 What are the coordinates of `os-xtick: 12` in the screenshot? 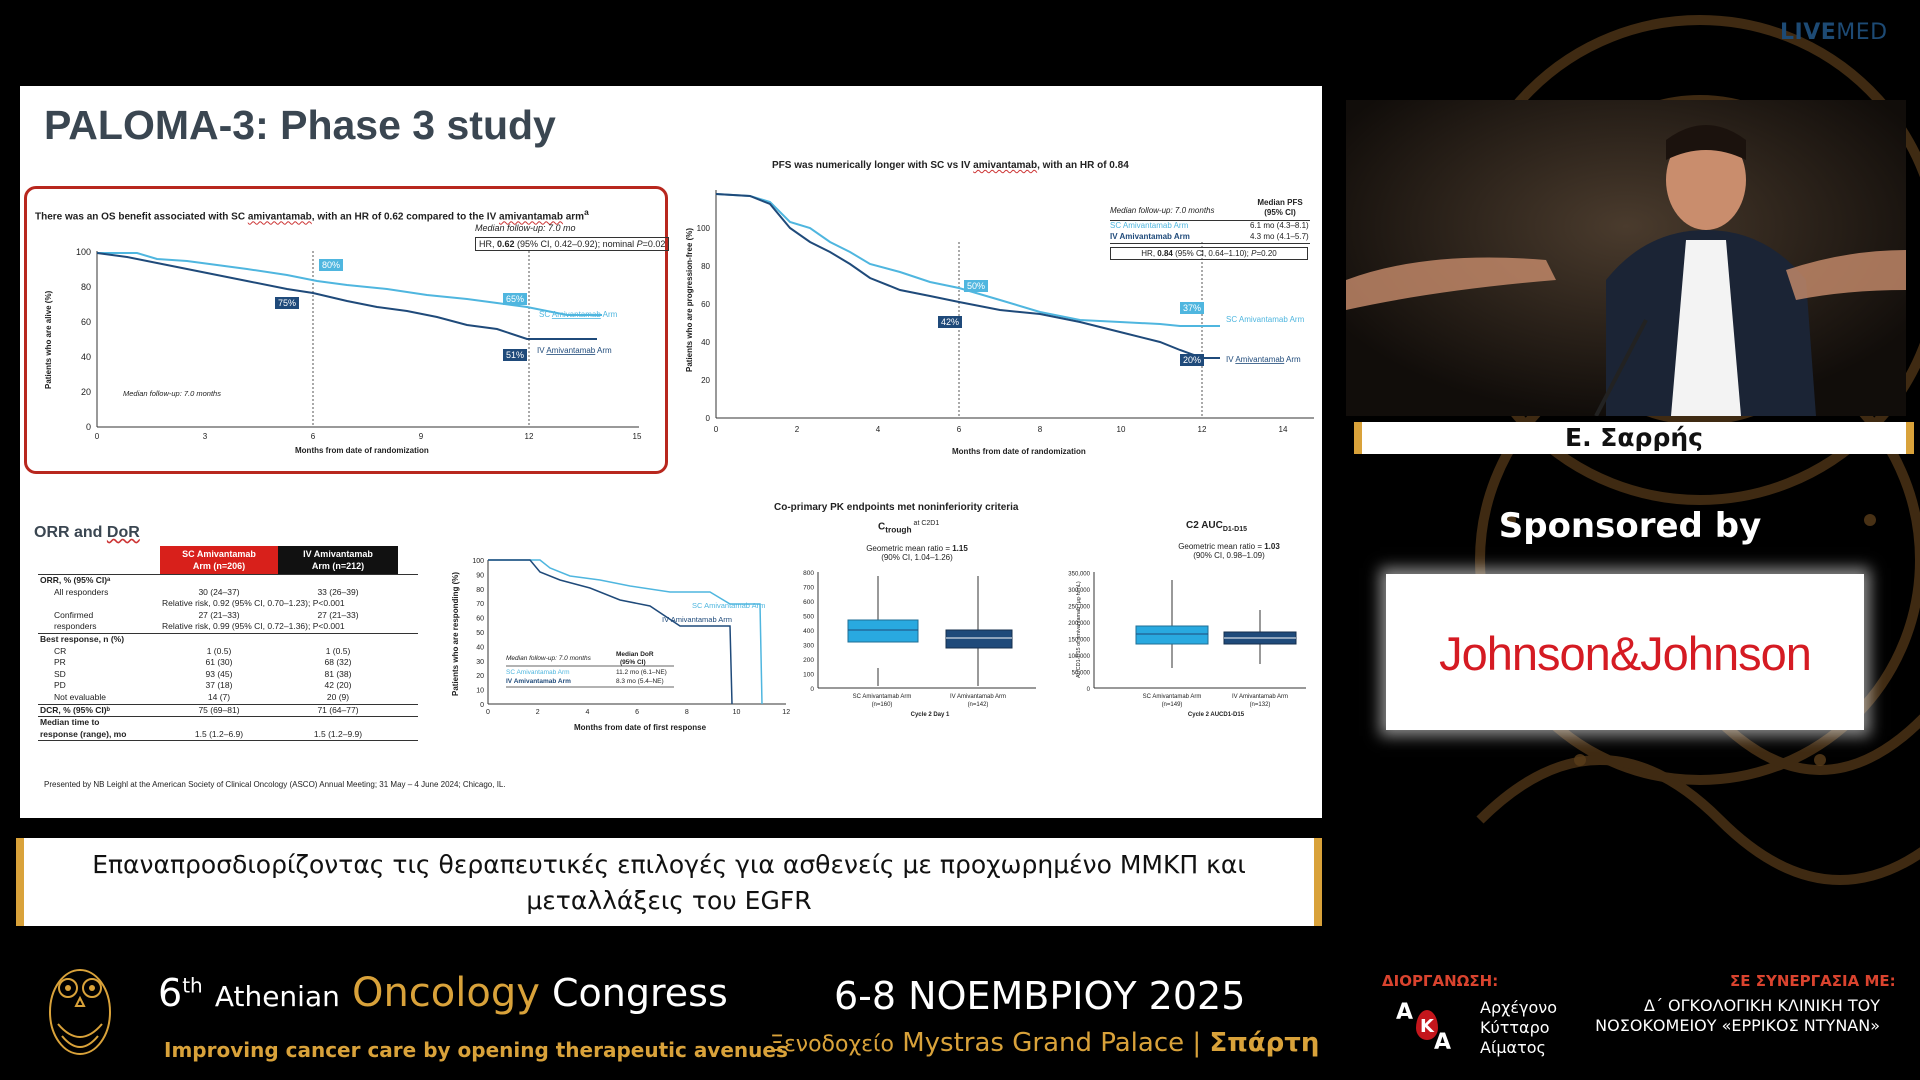 It's located at (529, 436).